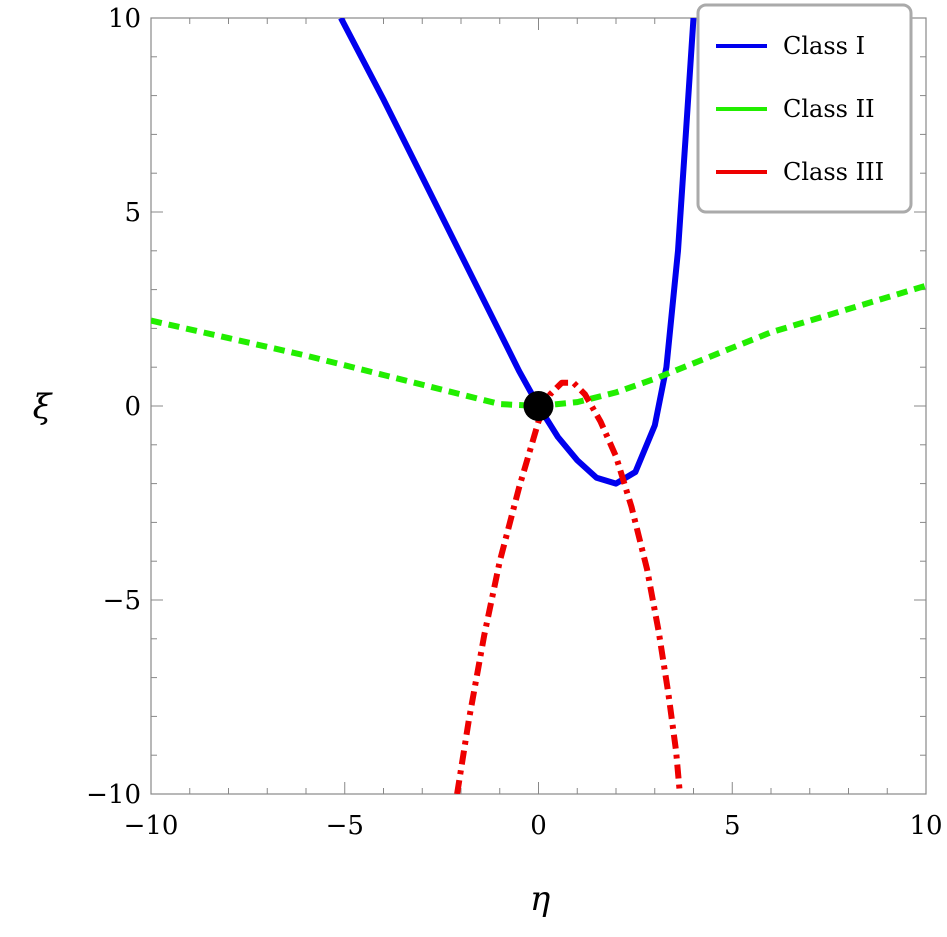  What do you see at coordinates (824, 46) in the screenshot?
I see `legend-label: Class I` at bounding box center [824, 46].